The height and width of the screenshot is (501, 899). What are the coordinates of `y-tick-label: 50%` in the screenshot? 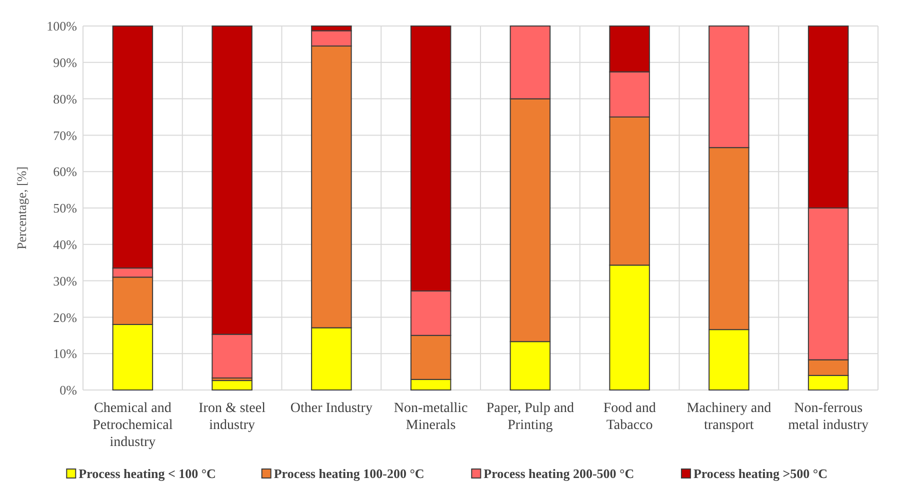 It's located at (65, 208).